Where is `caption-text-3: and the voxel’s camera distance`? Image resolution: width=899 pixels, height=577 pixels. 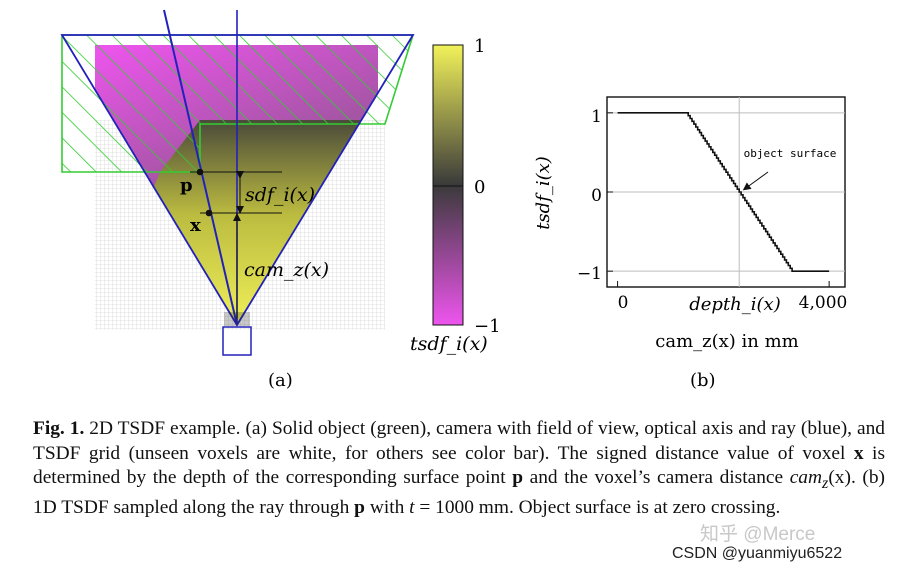
caption-text-3: and the voxel’s camera distance is located at coordinates (656, 477).